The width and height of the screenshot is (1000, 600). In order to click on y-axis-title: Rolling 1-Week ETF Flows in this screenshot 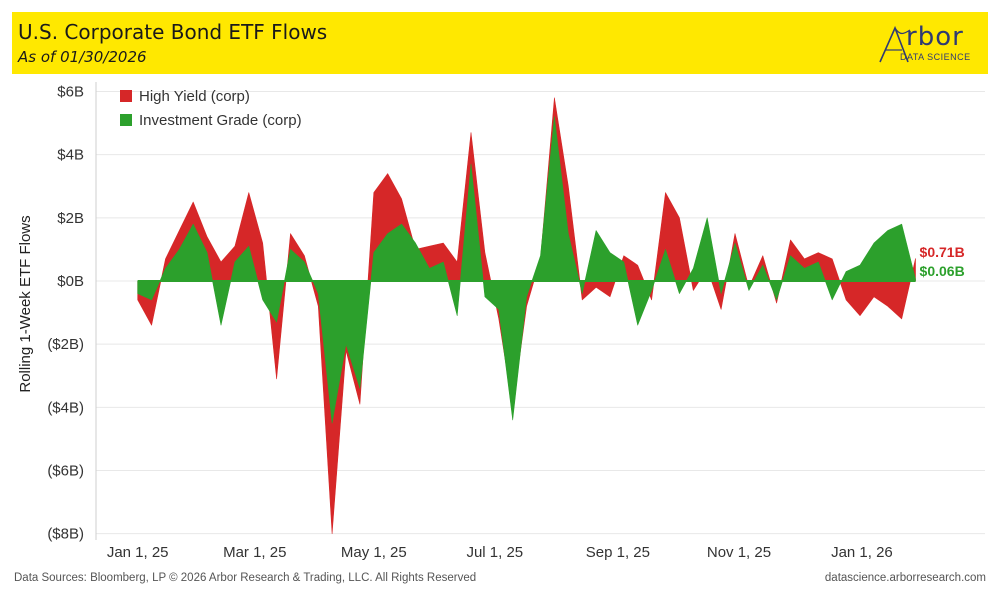, I will do `click(25, 303)`.